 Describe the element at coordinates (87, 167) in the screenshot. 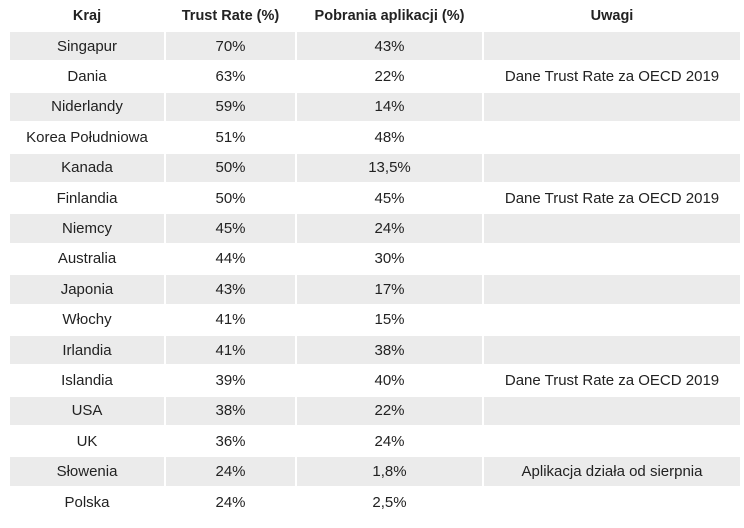

I see `country-cell: Kanada` at that location.